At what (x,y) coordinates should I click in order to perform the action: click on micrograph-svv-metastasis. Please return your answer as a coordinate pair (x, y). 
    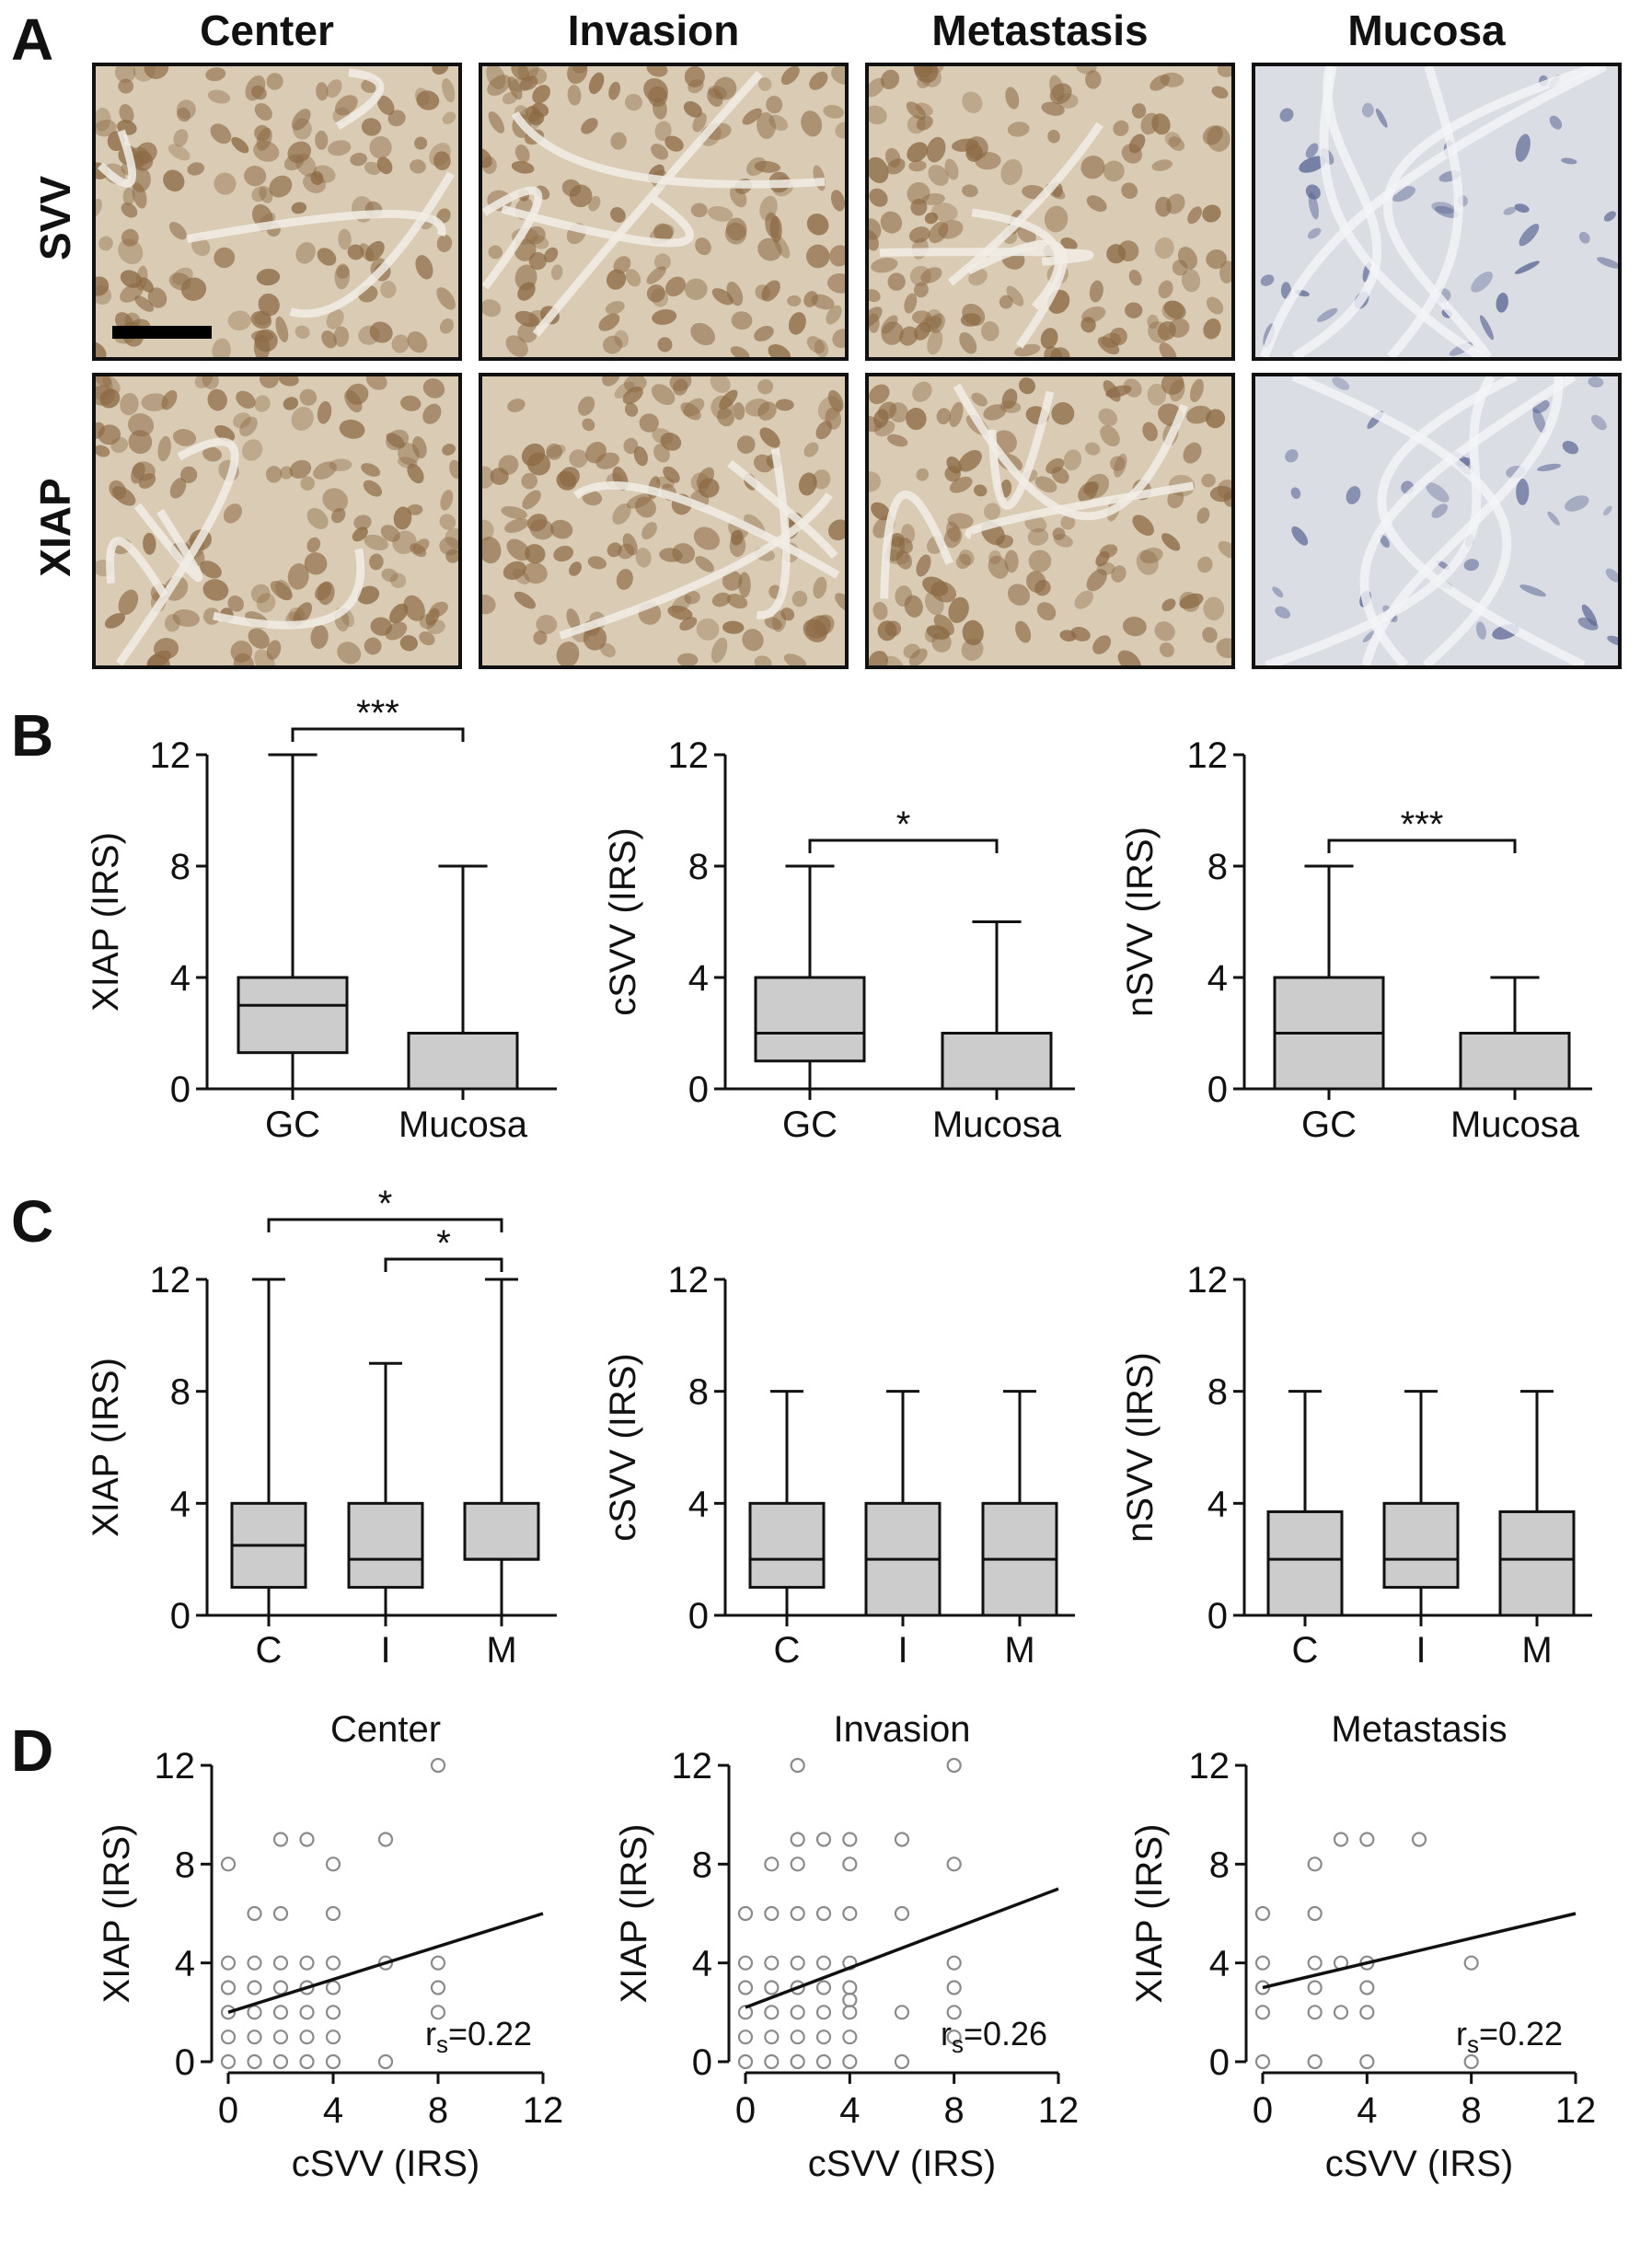
    Looking at the image, I should click on (1050, 212).